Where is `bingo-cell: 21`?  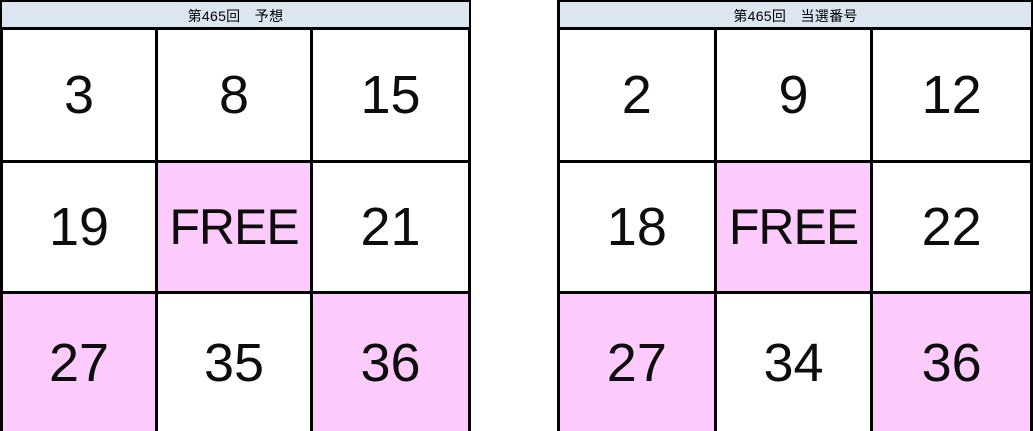
bingo-cell: 21 is located at coordinates (390, 228).